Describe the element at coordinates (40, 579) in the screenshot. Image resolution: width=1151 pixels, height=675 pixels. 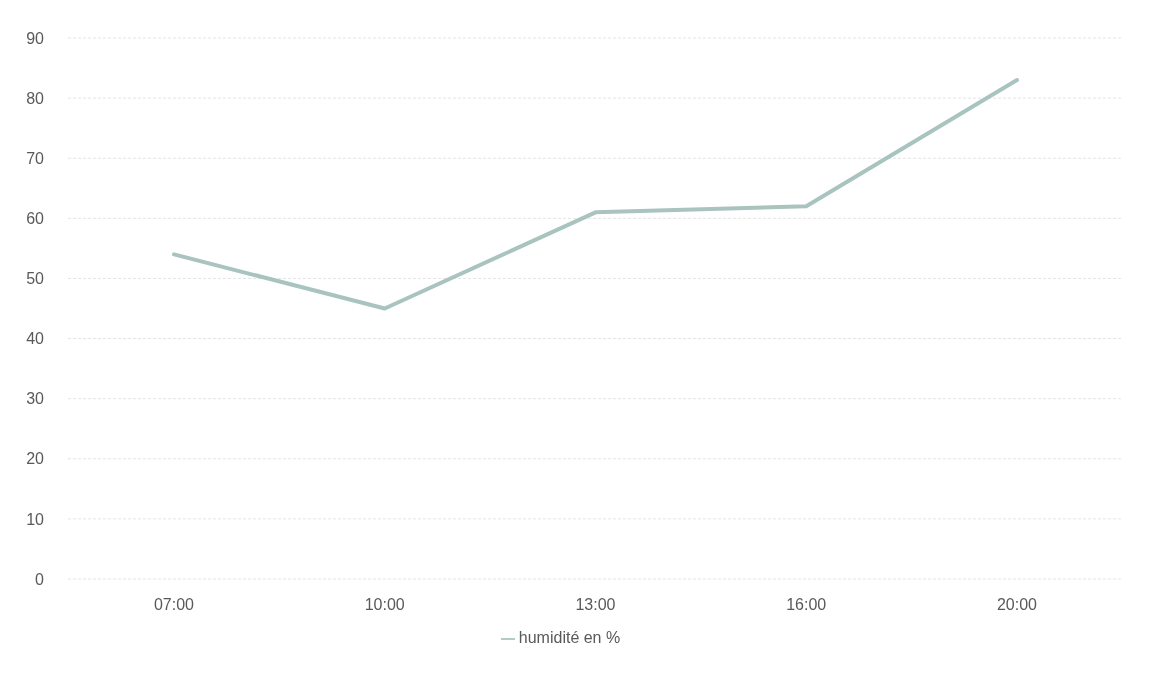
I see `y-tick-label: 0` at that location.